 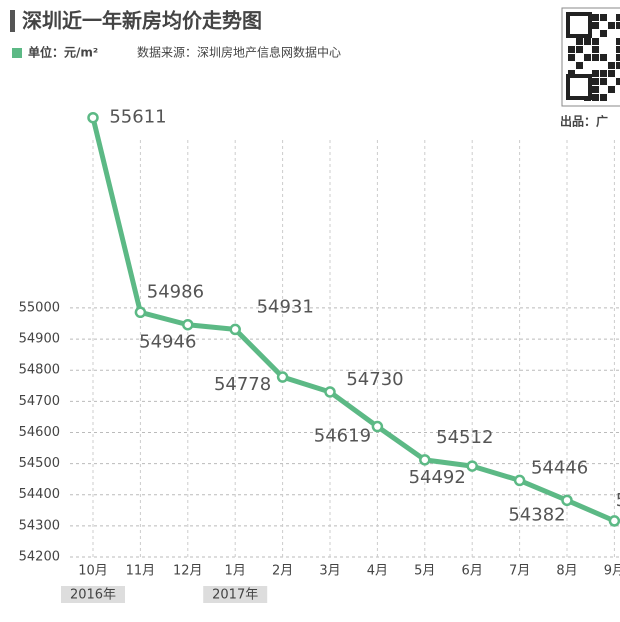 What do you see at coordinates (12, 21) in the screenshot?
I see `title-bar` at bounding box center [12, 21].